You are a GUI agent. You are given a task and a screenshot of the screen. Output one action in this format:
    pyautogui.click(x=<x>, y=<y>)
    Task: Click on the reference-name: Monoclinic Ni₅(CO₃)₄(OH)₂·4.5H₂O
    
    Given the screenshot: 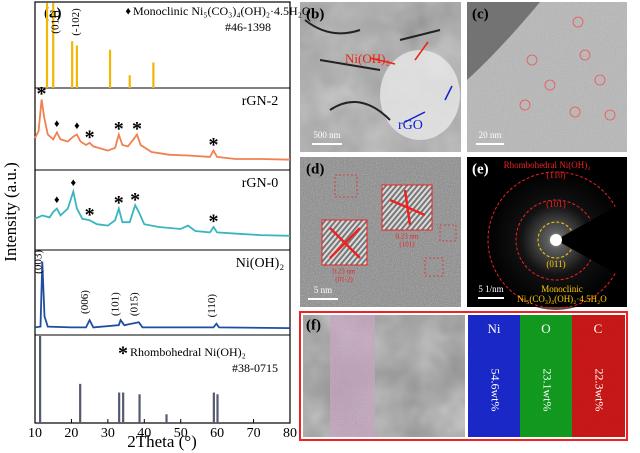 What is the action you would take?
    pyautogui.click(x=222, y=11)
    